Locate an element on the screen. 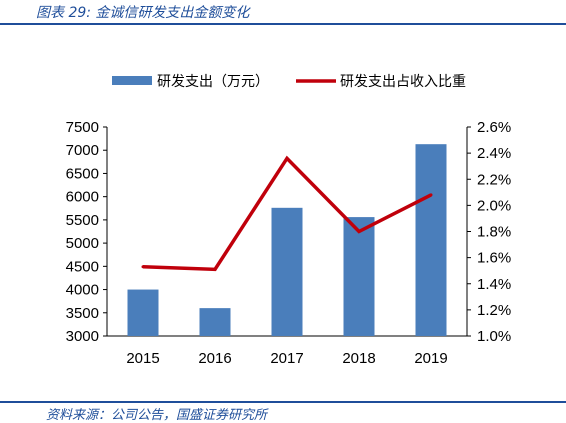 This screenshot has height=423, width=566. bar-2017 is located at coordinates (287, 271).